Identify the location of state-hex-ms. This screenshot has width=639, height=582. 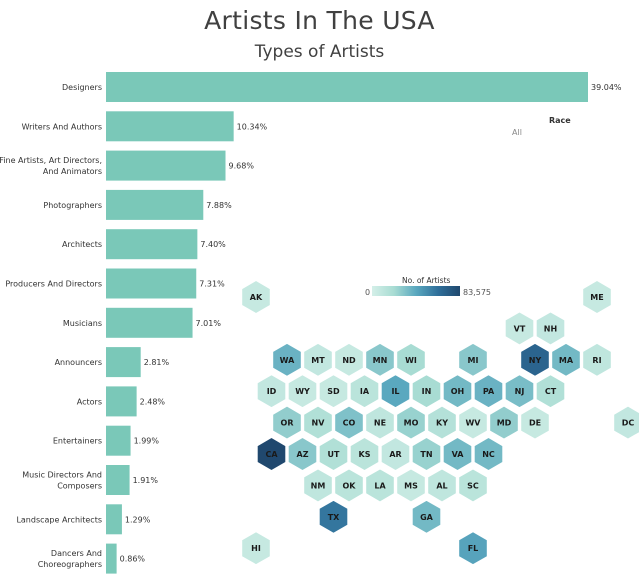
(411, 485).